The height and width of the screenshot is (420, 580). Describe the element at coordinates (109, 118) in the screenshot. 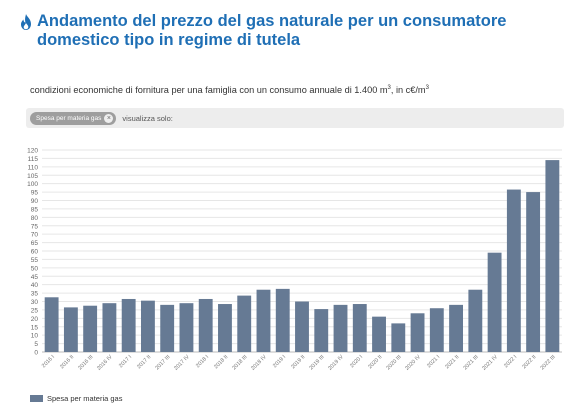

I see `close-icon: ×` at that location.